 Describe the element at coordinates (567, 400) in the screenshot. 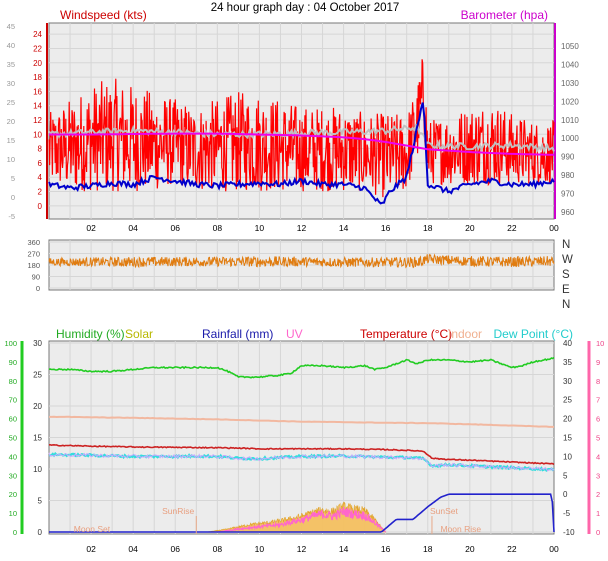

I see `temperature-axis-tick: 25` at that location.